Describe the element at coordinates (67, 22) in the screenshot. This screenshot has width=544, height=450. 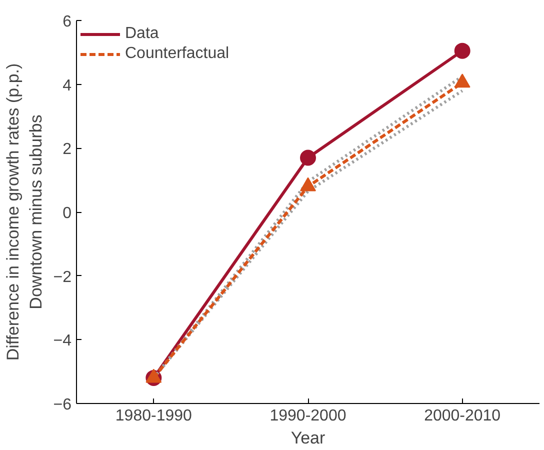
I see `y-tick-label: 6` at that location.